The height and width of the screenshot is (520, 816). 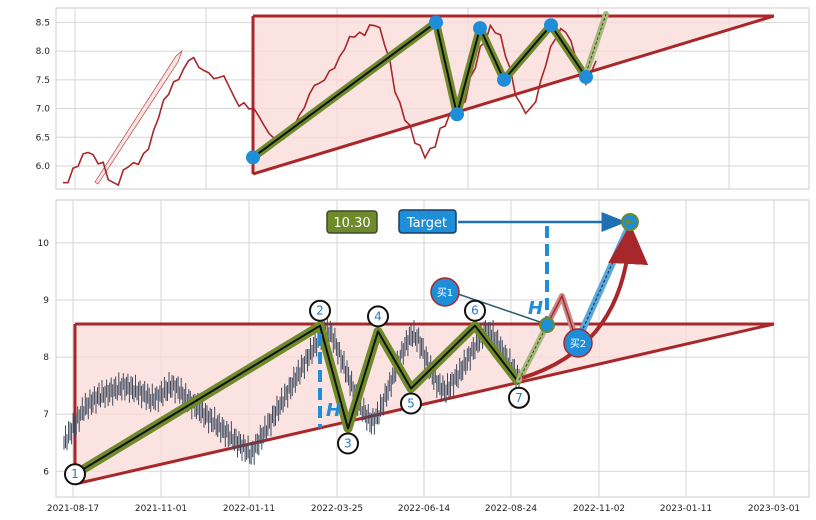 I want to click on value-box: 10.30, so click(x=352, y=222).